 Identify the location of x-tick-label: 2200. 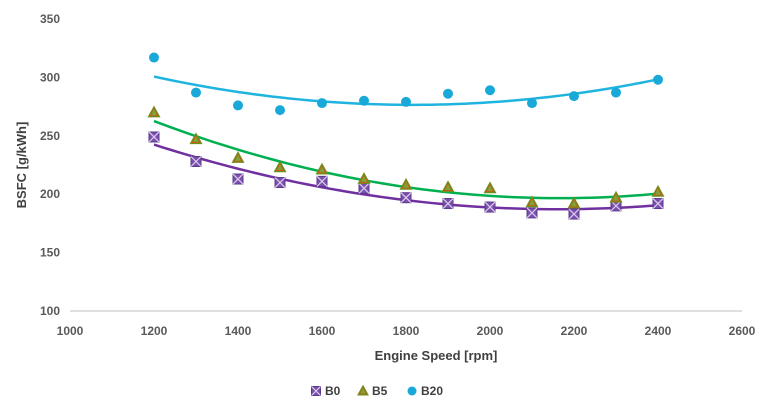
(574, 331).